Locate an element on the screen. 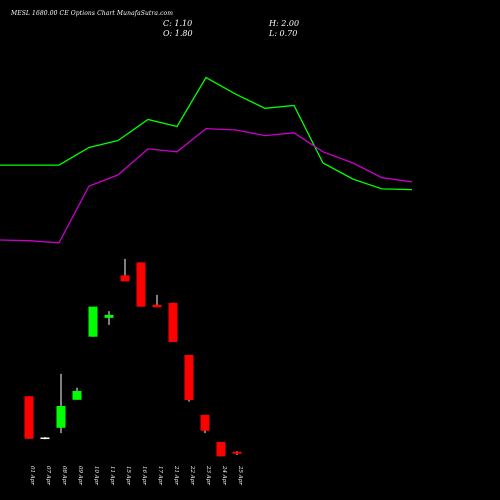 This screenshot has height=500, width=500. x-tick-label: 17 Apr is located at coordinates (160, 475).